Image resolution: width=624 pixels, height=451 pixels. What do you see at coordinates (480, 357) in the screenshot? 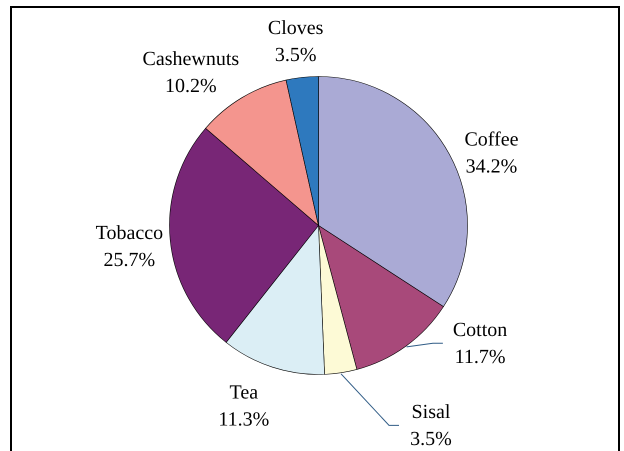
I see `data-label: 11.7%` at bounding box center [480, 357].